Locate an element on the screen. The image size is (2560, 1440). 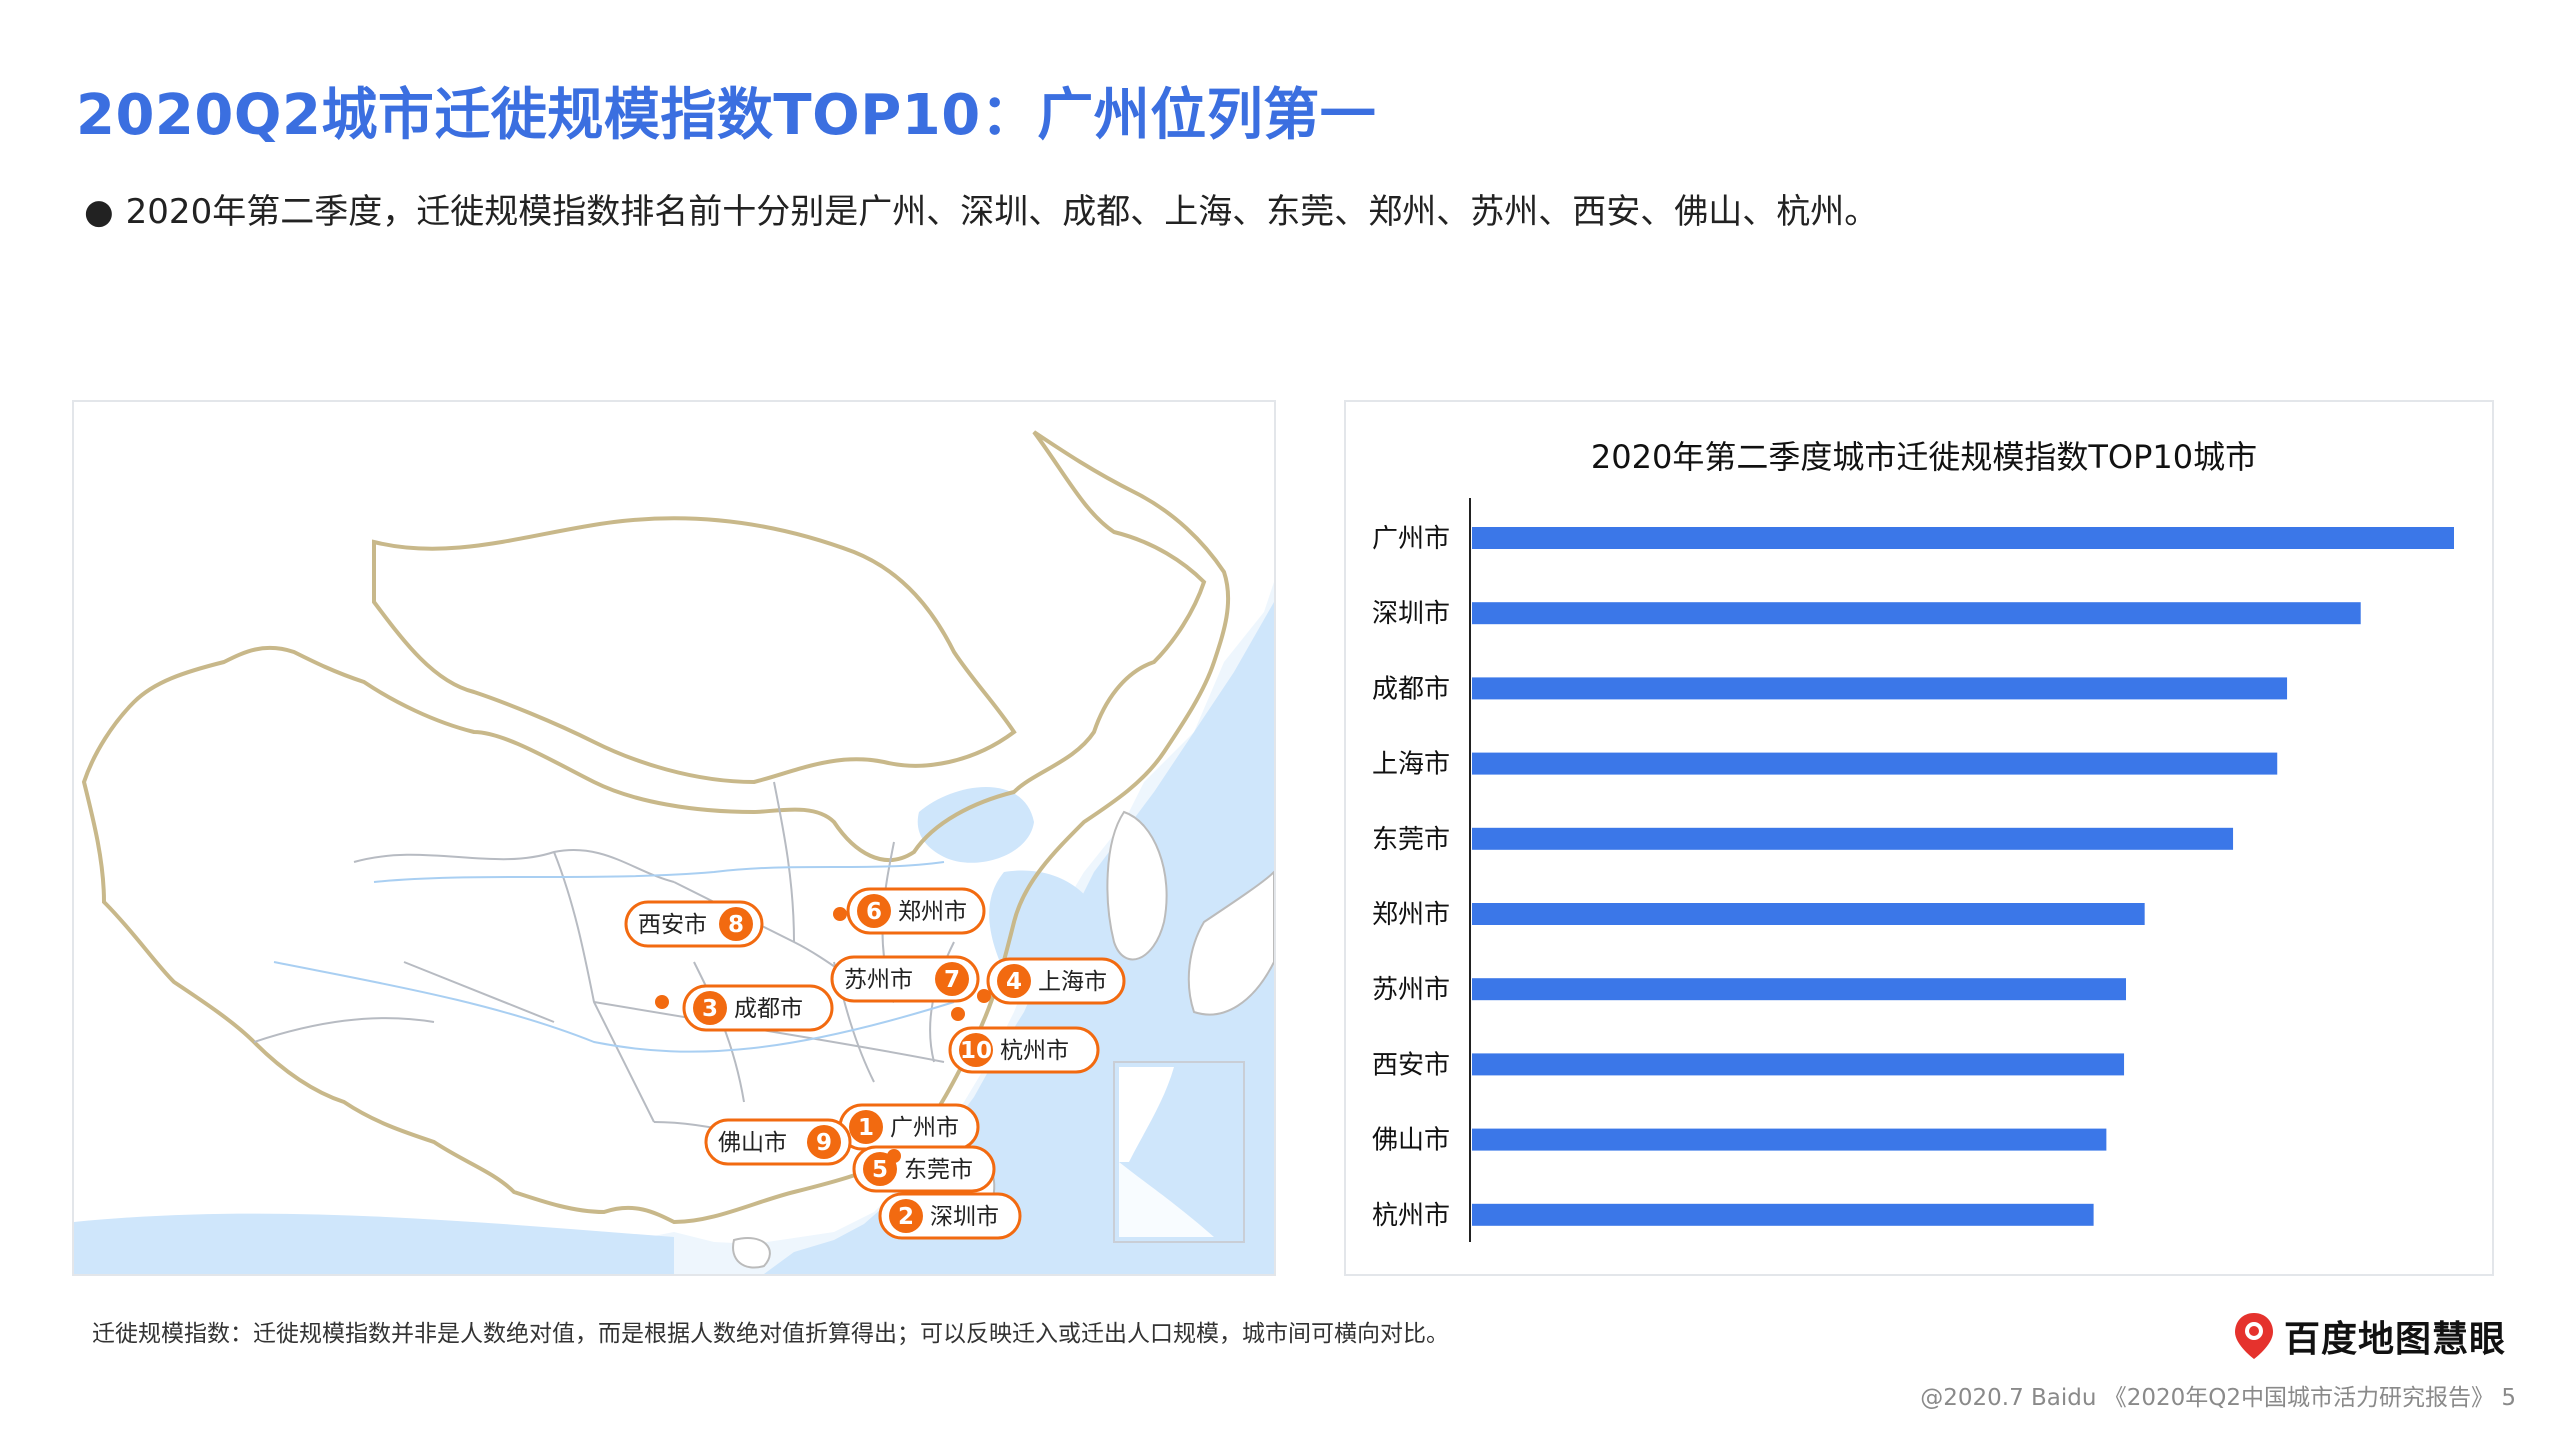
rank-number: 8 is located at coordinates (736, 925).